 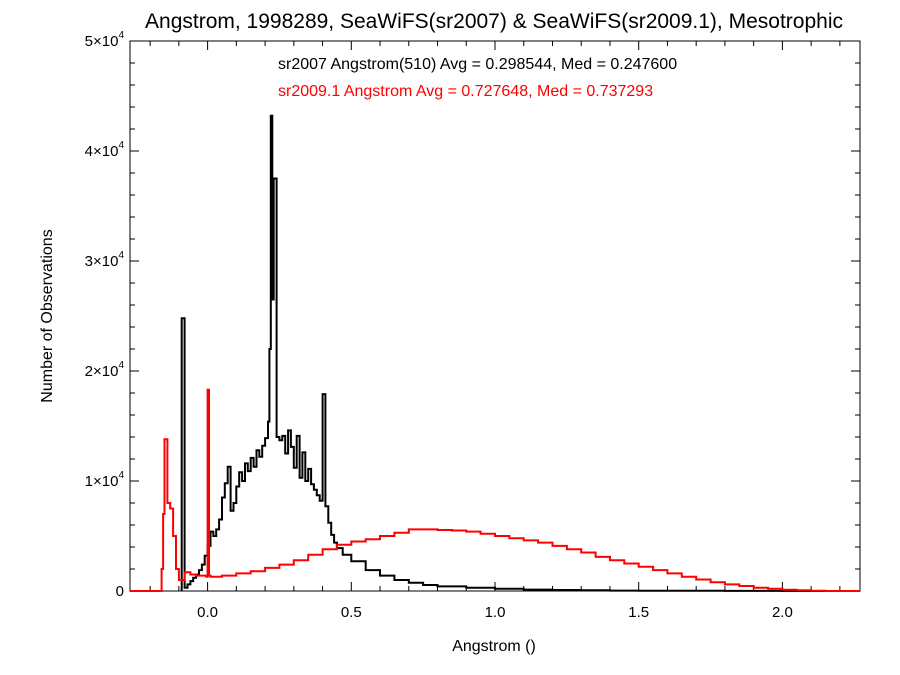 I want to click on y-tick-label: 5×10⁴, so click(x=105, y=40).